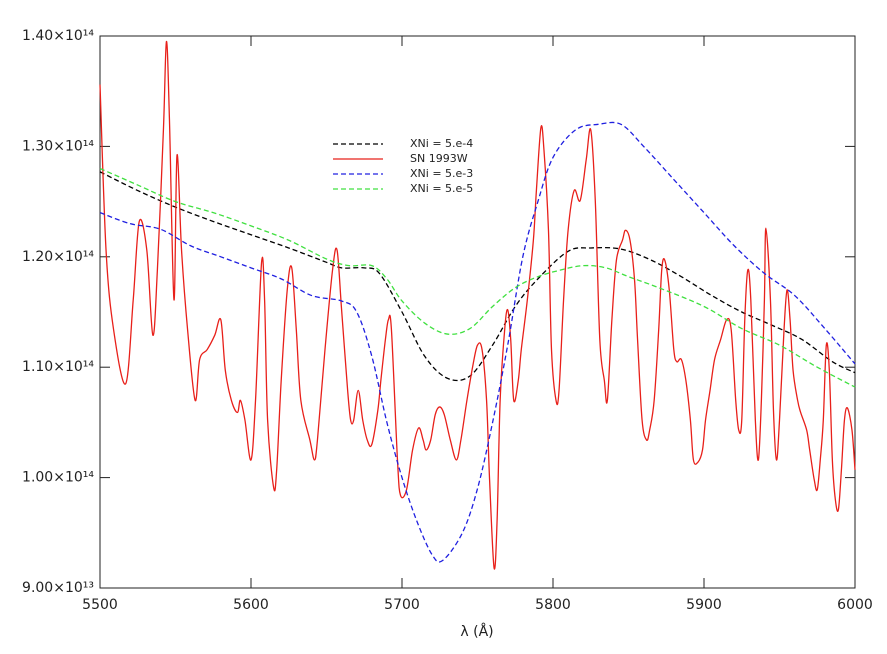 Image resolution: width=887 pixels, height=654 pixels. What do you see at coordinates (439, 158) in the screenshot?
I see `legend-label: SN 1993W` at bounding box center [439, 158].